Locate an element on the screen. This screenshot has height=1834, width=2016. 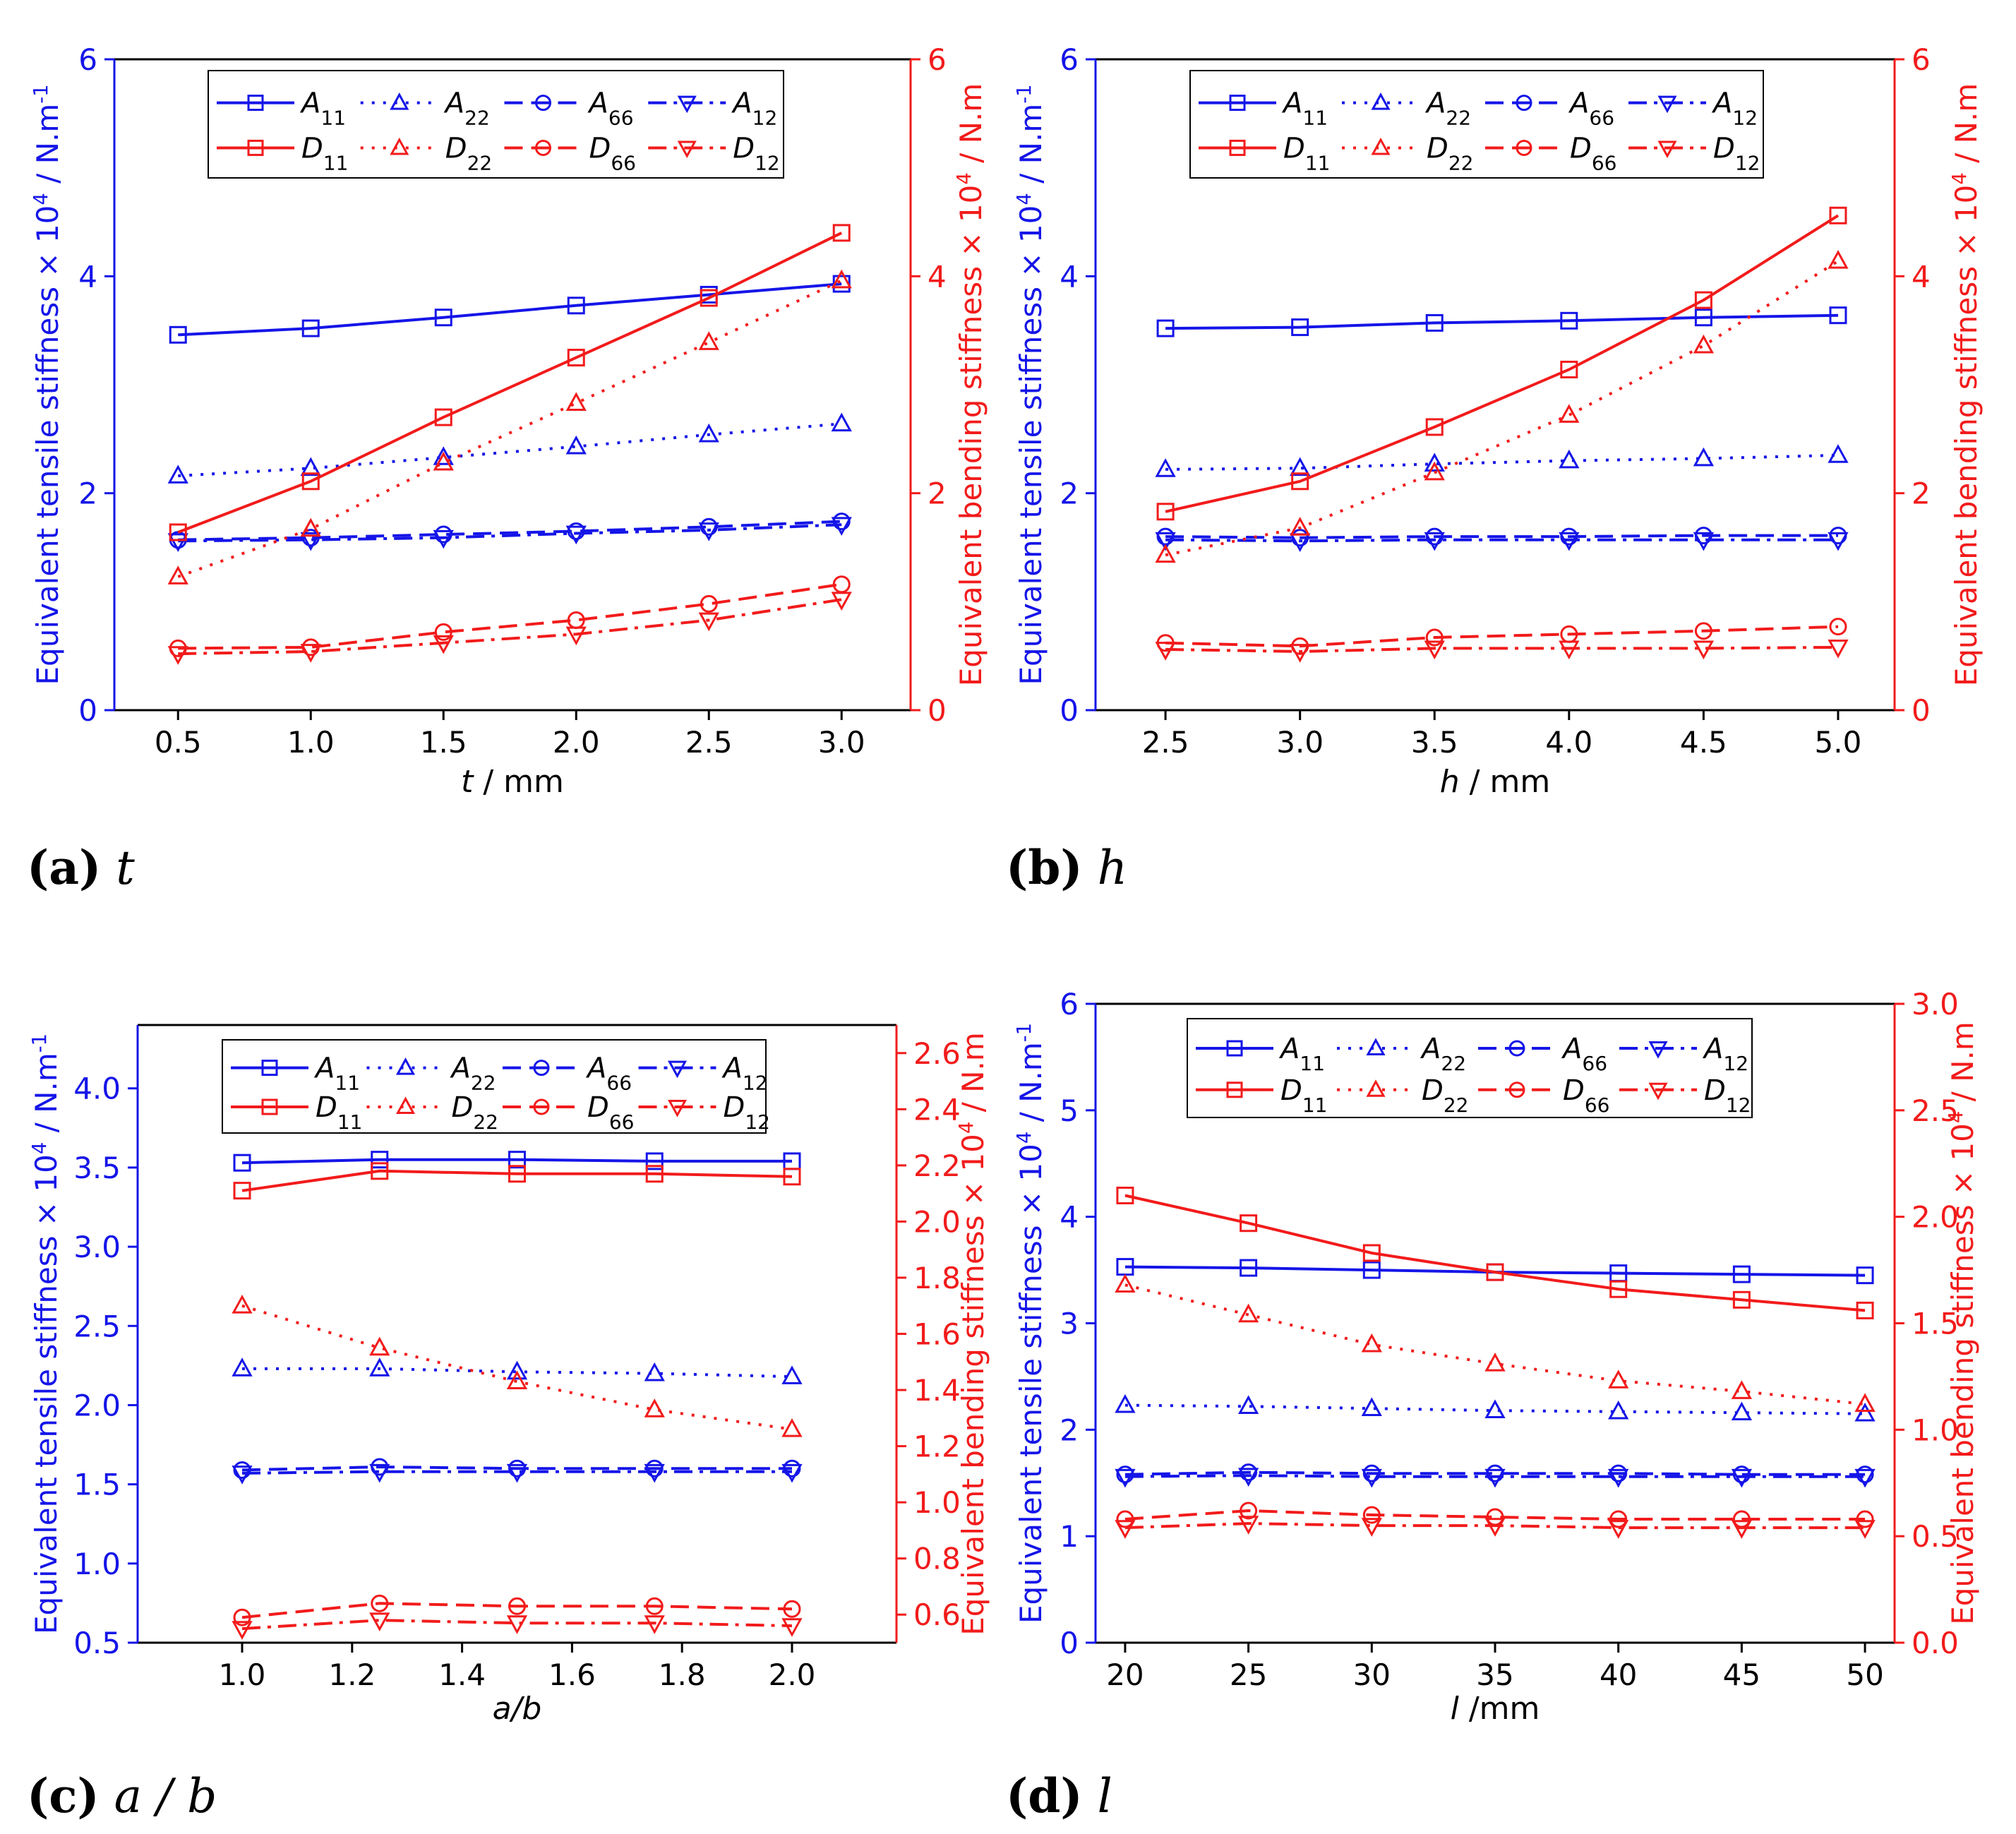
caption-d-var: l is located at coordinates (1105, 1796).